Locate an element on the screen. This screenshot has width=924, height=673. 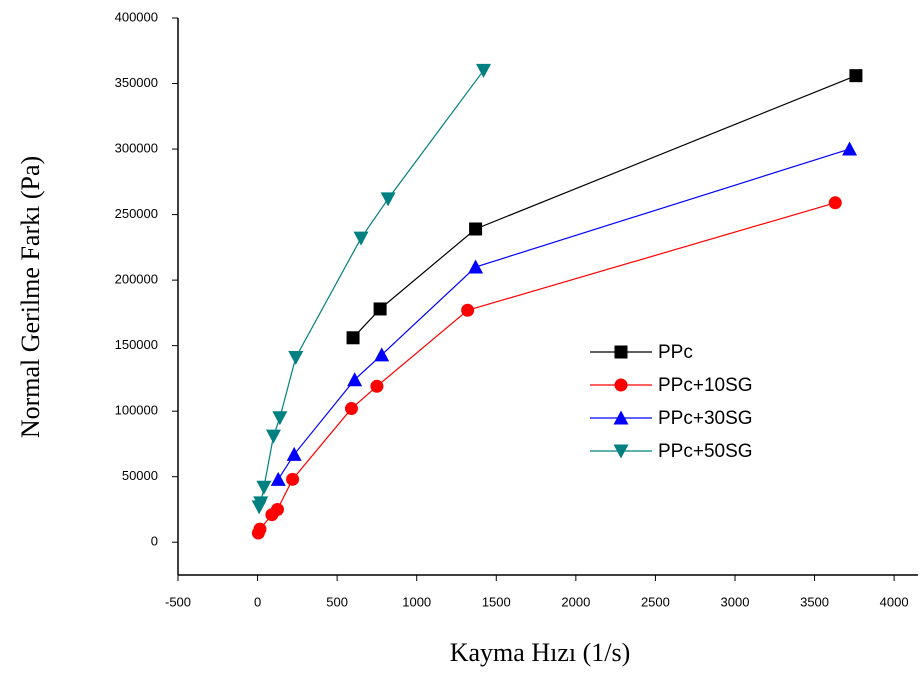
y-tick-label: 200000 is located at coordinates (136, 279).